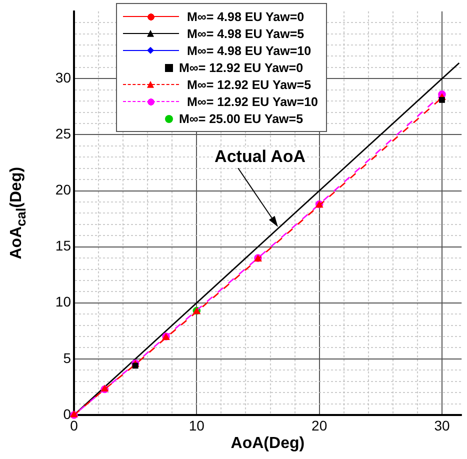  Describe the element at coordinates (63, 246) in the screenshot. I see `y-tick-label: 15` at that location.